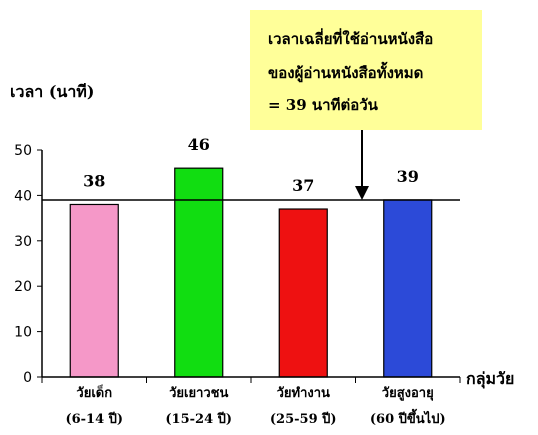 This screenshot has height=435, width=538. Describe the element at coordinates (27, 378) in the screenshot. I see `y-tick-label: 0` at that location.